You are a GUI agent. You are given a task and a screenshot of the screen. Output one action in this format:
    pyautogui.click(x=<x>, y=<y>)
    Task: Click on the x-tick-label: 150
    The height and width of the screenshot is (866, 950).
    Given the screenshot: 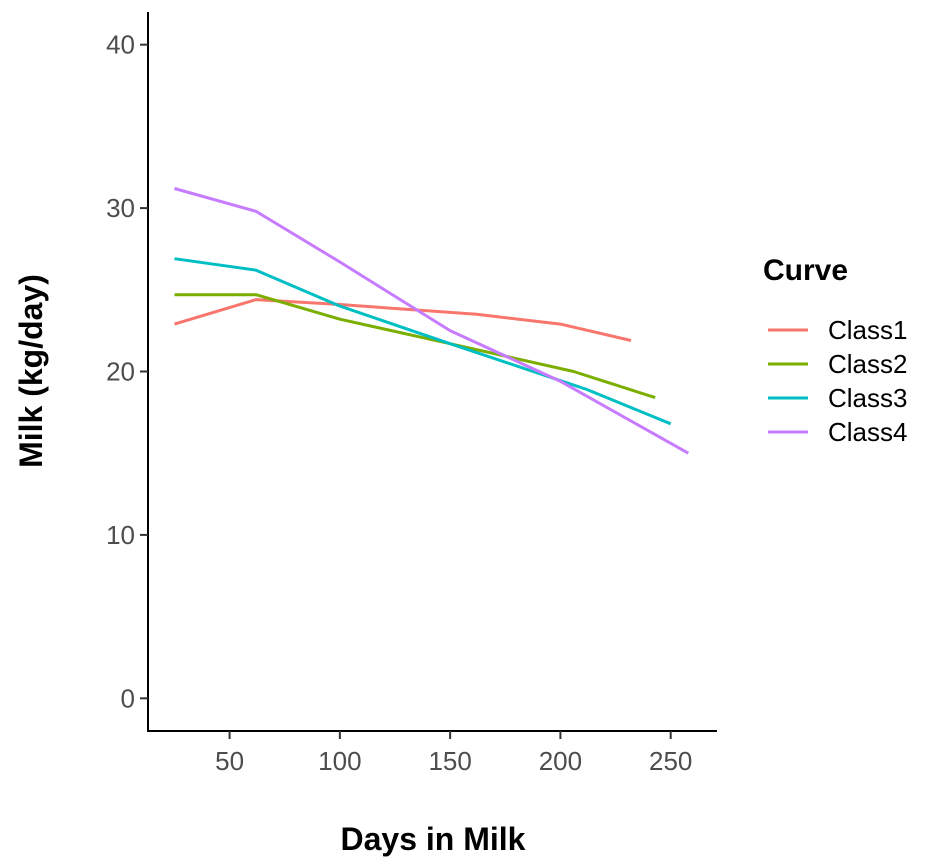 What is the action you would take?
    pyautogui.click(x=449, y=761)
    